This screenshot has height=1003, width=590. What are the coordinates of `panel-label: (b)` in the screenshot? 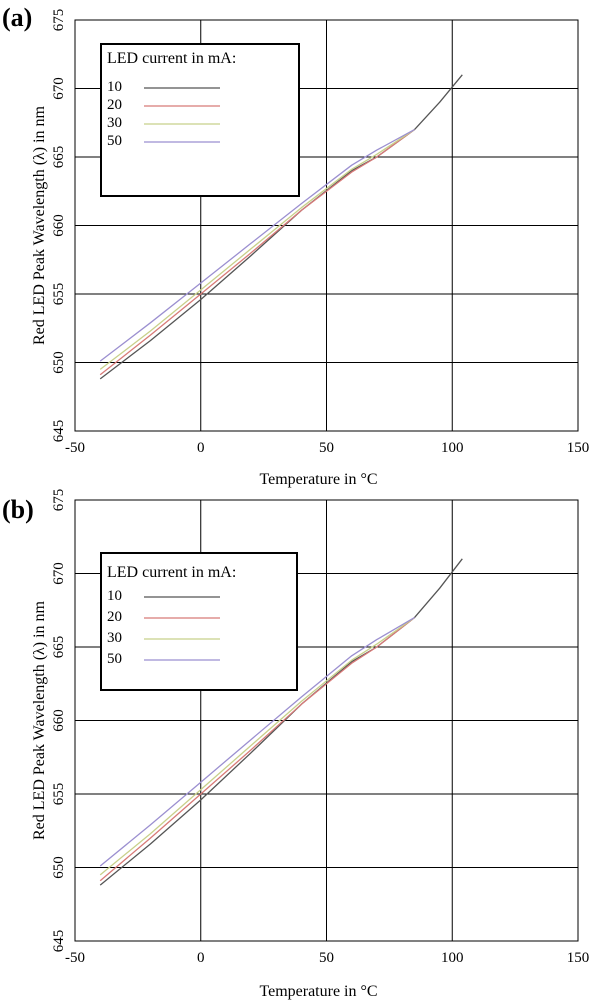 It's located at (18, 509).